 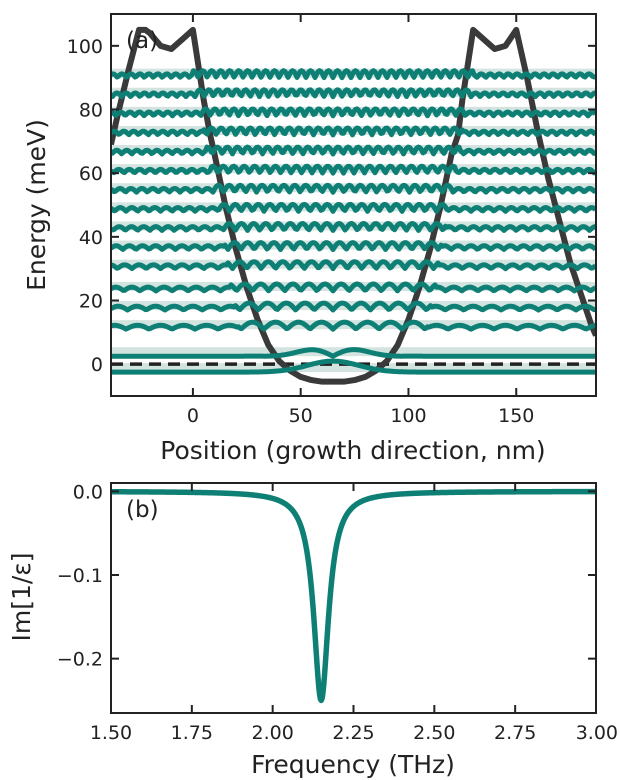 What do you see at coordinates (142, 41) in the screenshot?
I see `panel-a-label: (a)` at bounding box center [142, 41].